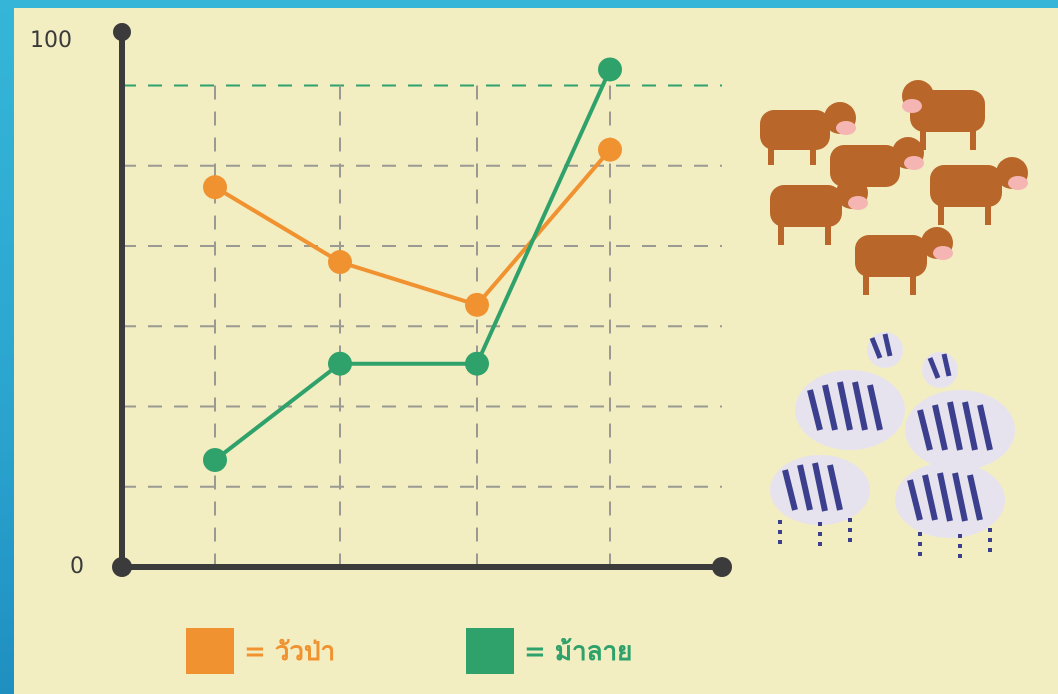  What do you see at coordinates (490, 651) in the screenshot?
I see `legend-swatch-zebra` at bounding box center [490, 651].